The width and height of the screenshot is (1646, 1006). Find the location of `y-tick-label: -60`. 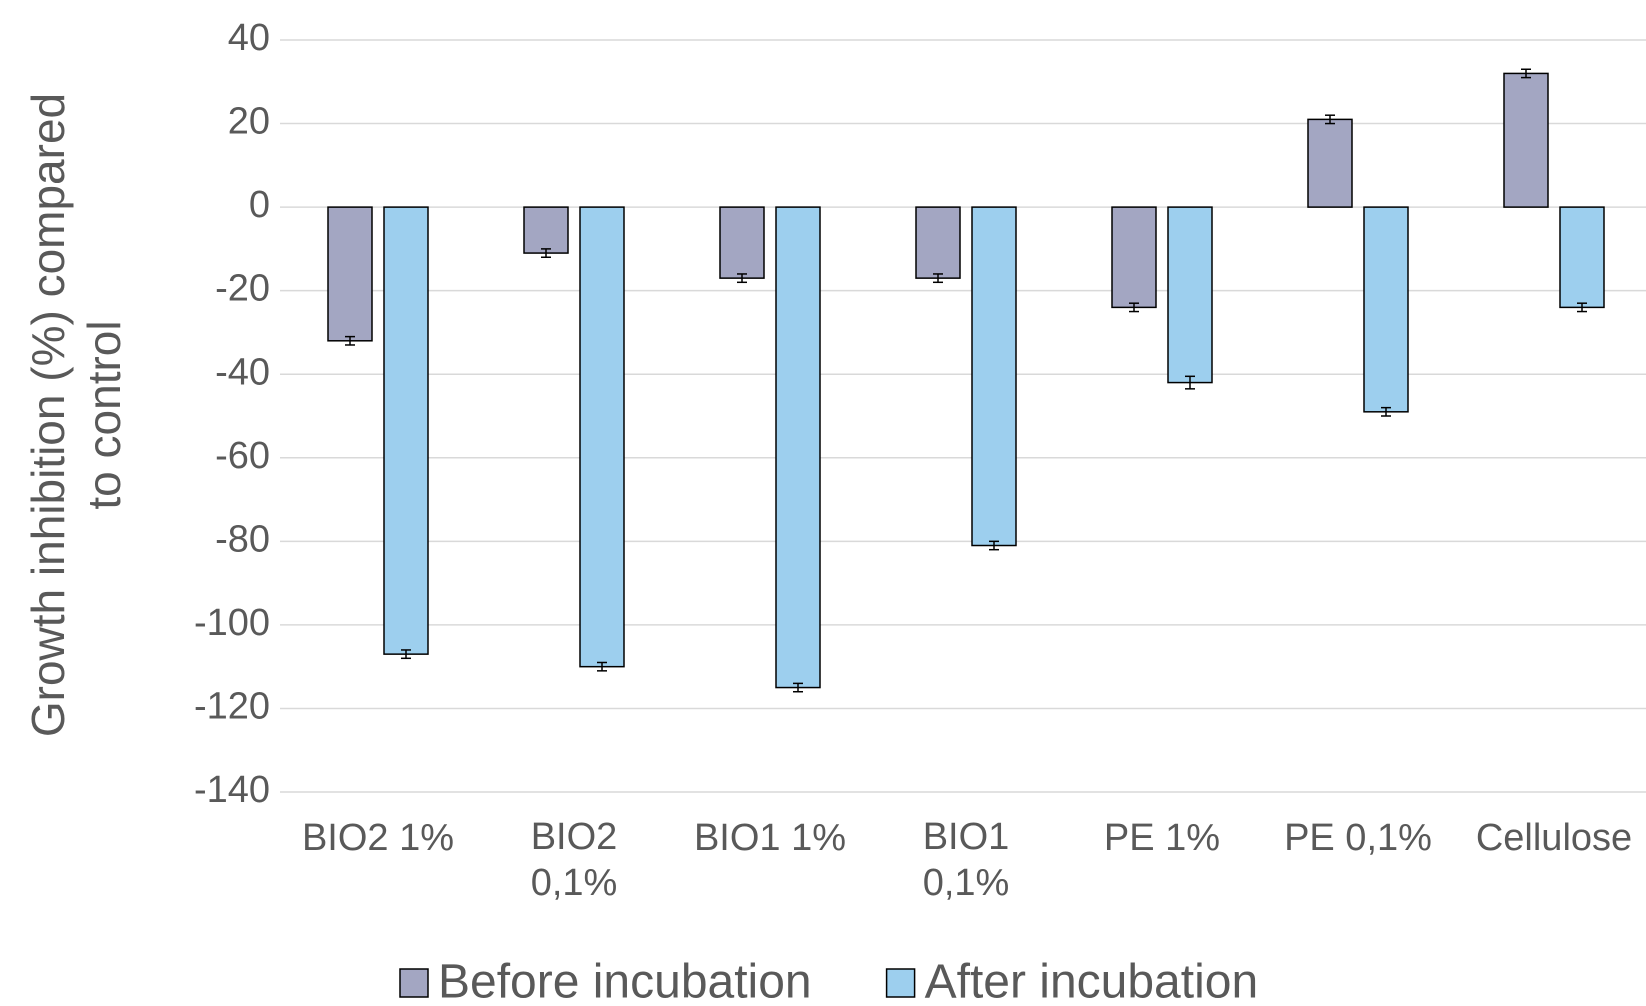

y-tick-label: -60 is located at coordinates (242, 456).